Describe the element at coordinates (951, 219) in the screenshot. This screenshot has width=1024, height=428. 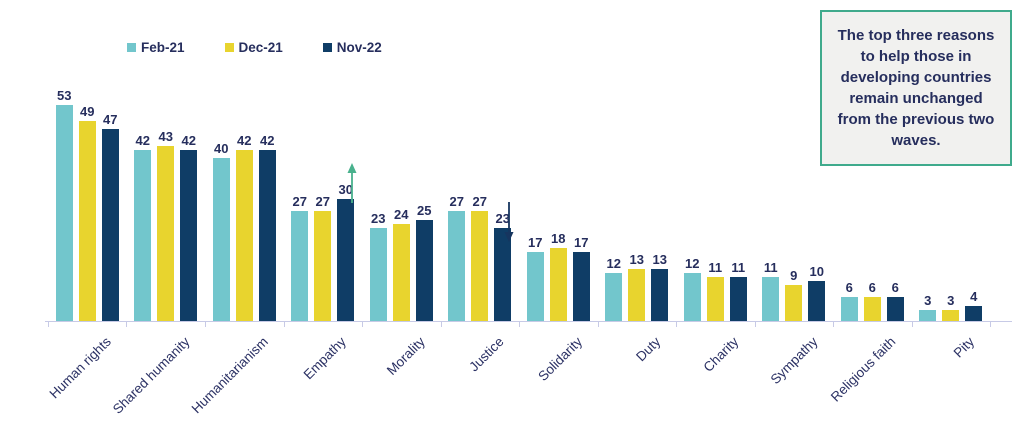
I see `bar-group: 3 3 4 Pity` at that location.